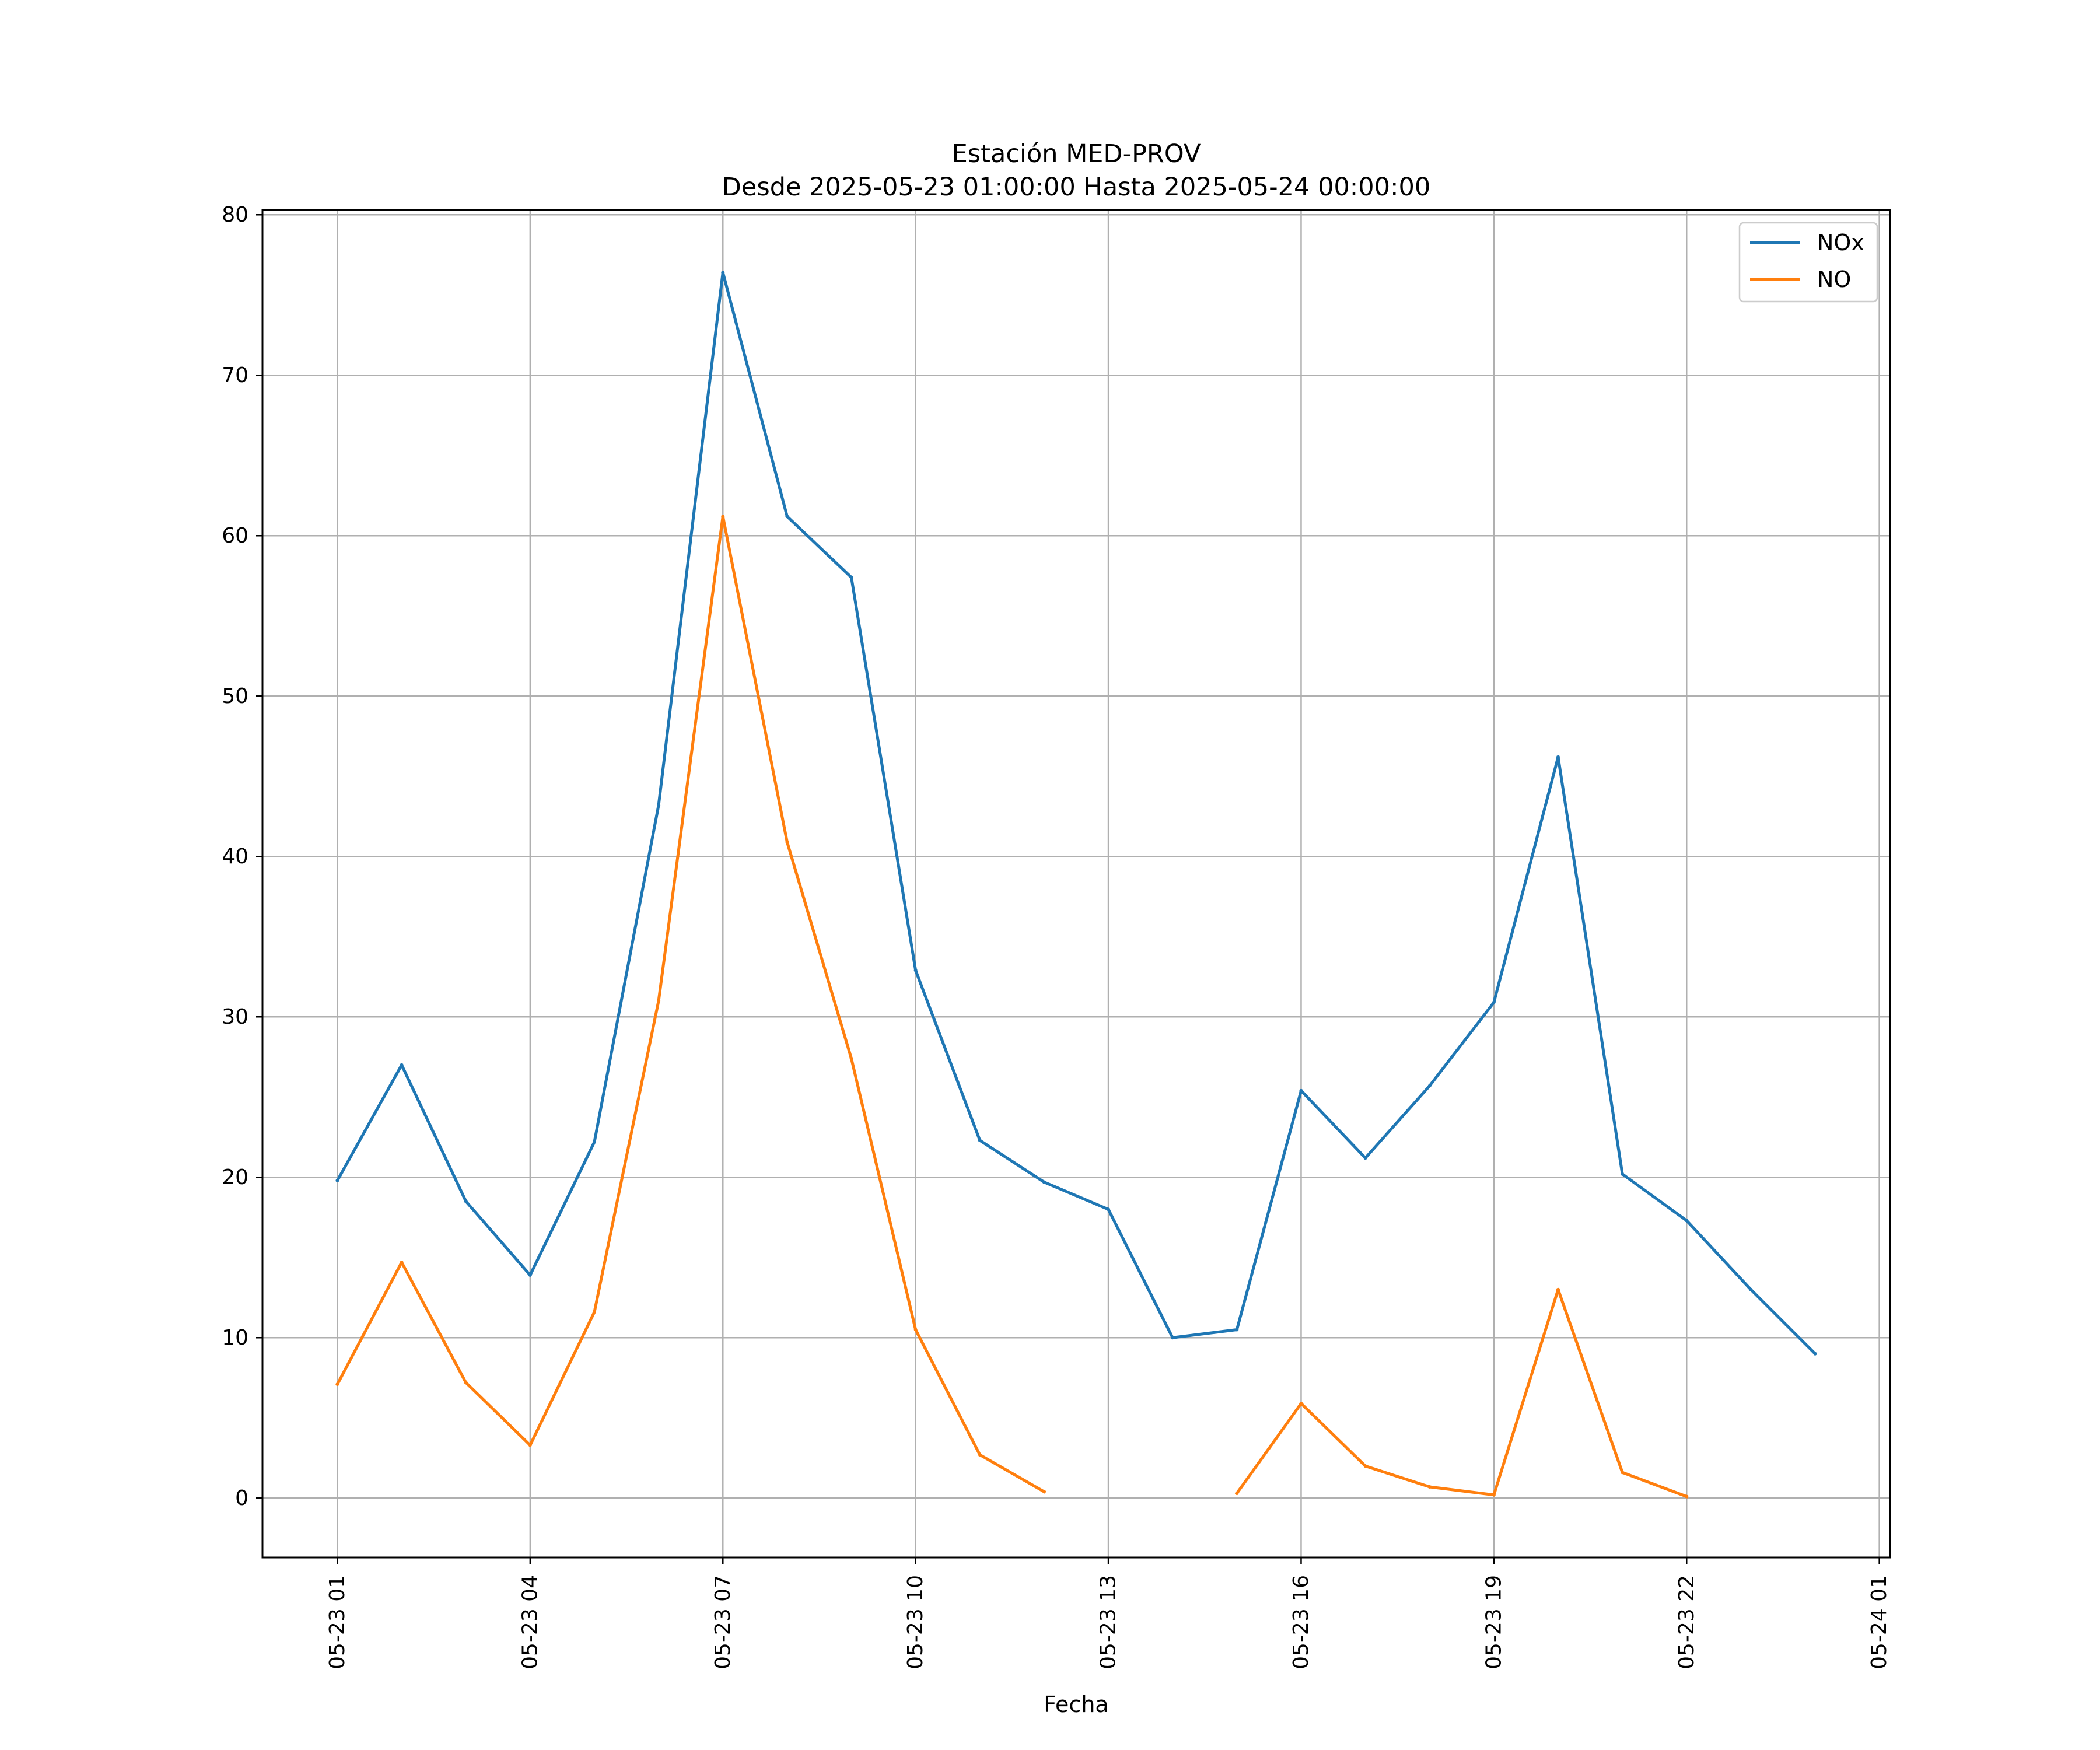 This screenshot has height=1750, width=2100. Describe the element at coordinates (530, 1622) in the screenshot. I see `x-tick-label: 05-23 04` at that location.